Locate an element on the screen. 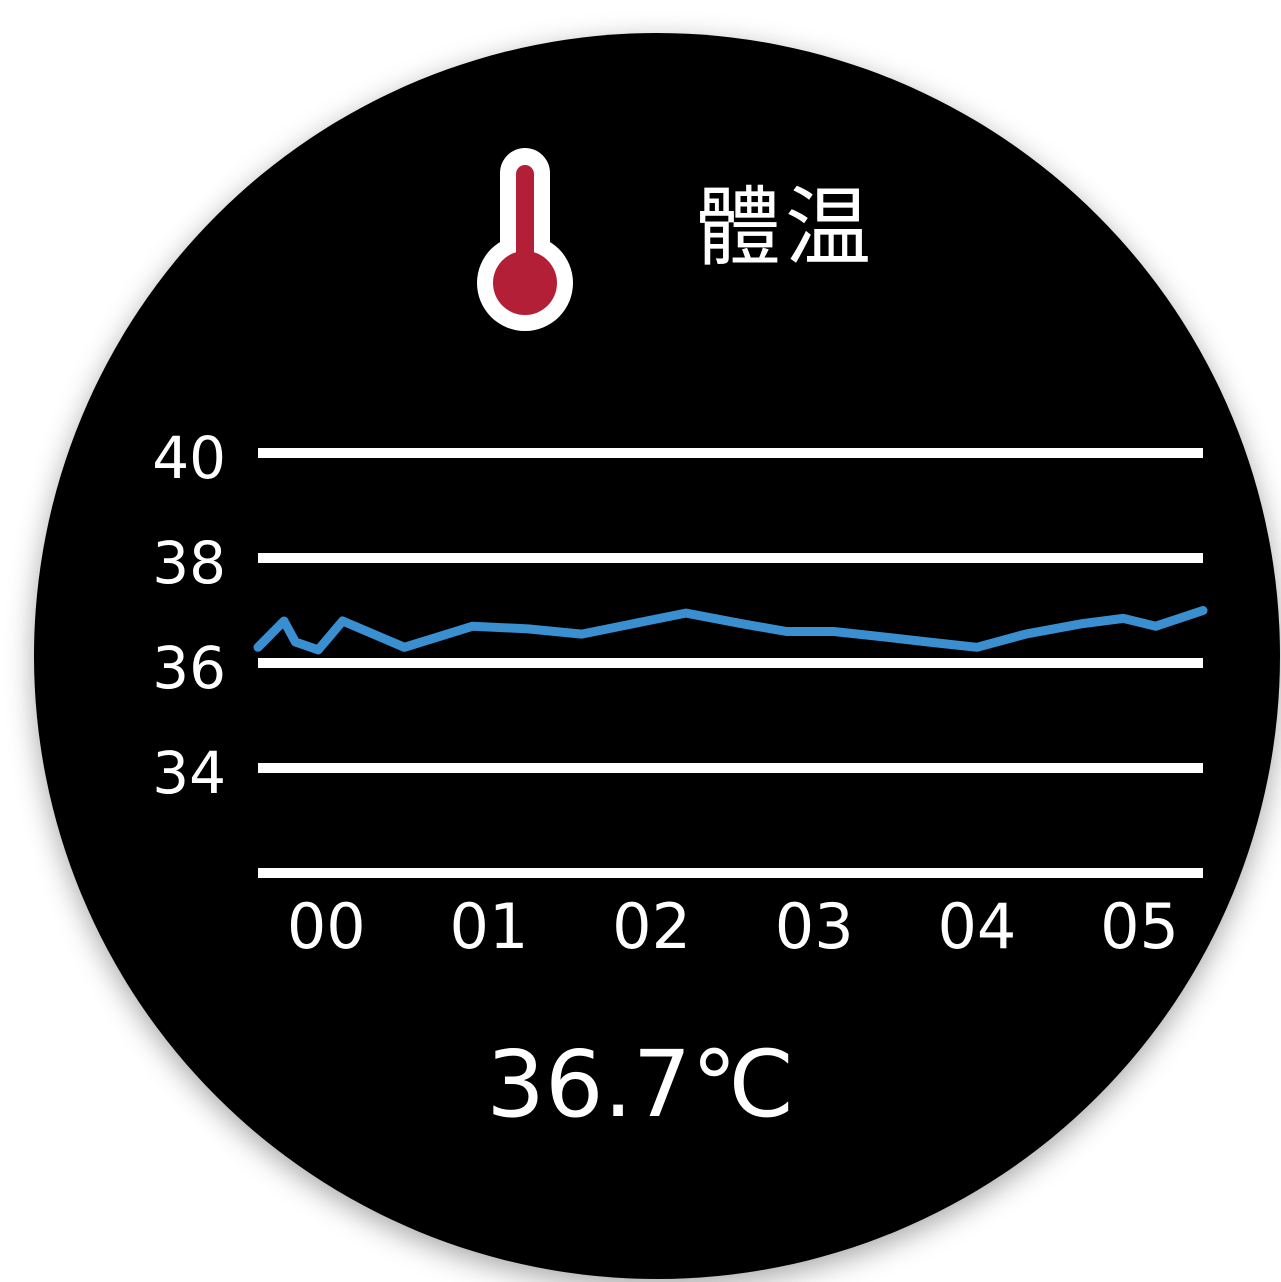 The image size is (1281, 1282). x-tick-label: 05 is located at coordinates (1139, 926).